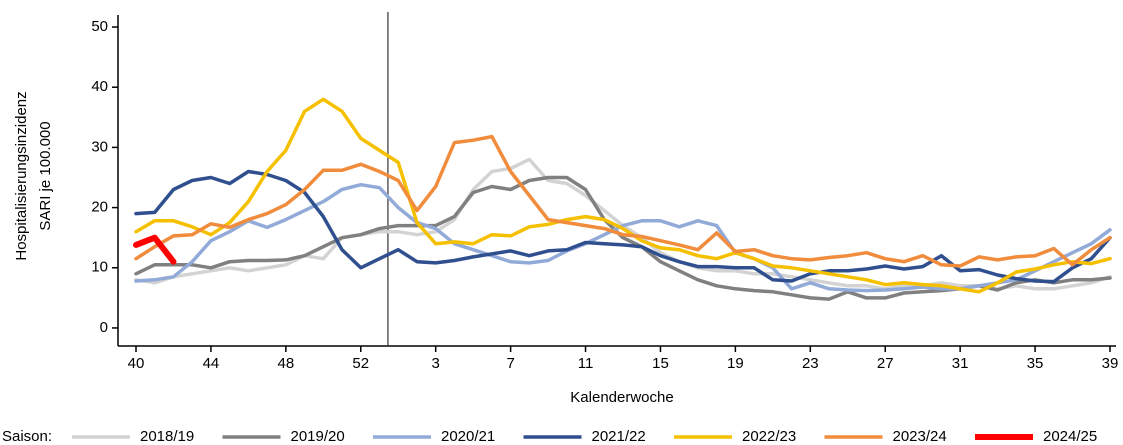 The height and width of the screenshot is (445, 1123). Describe the element at coordinates (960, 363) in the screenshot. I see `x-tick-label: 31` at that location.